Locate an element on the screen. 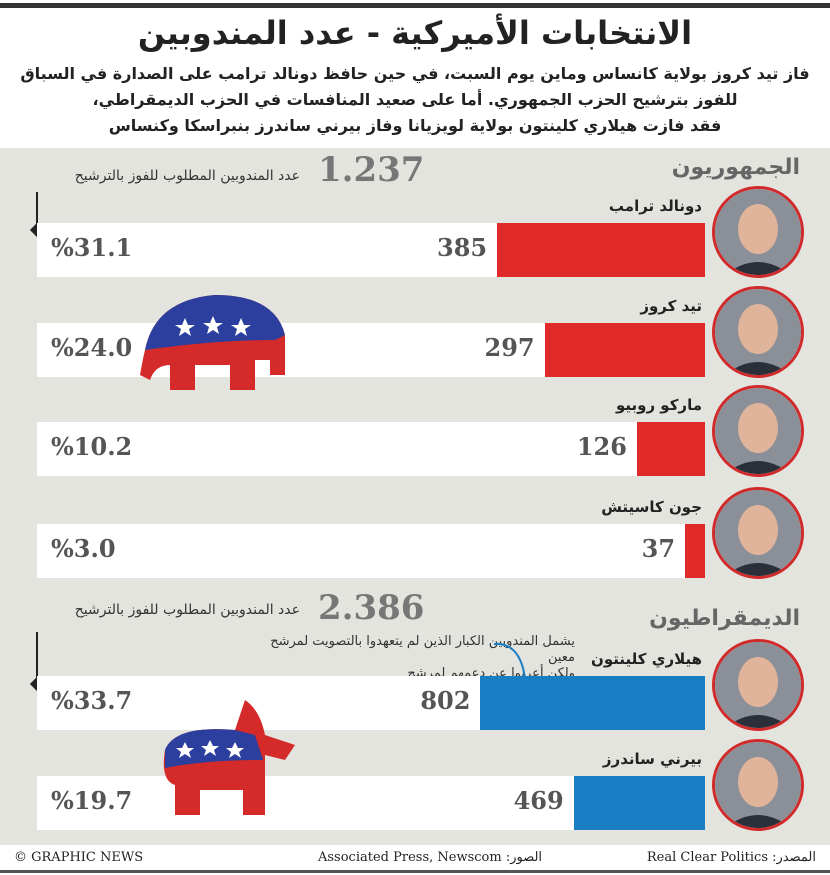 The height and width of the screenshot is (875, 830). delegate-count: 126 is located at coordinates (601, 446).